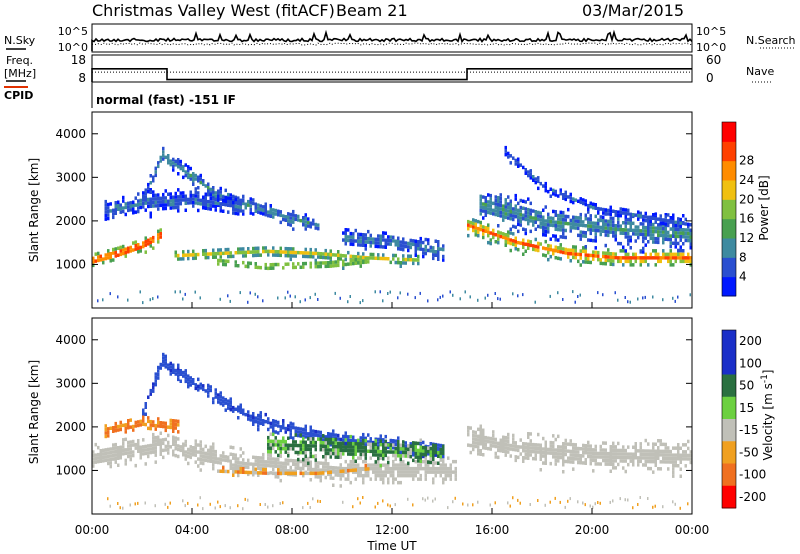  What do you see at coordinates (749, 430) in the screenshot?
I see `velocity-colorbar-tick: -15` at bounding box center [749, 430].